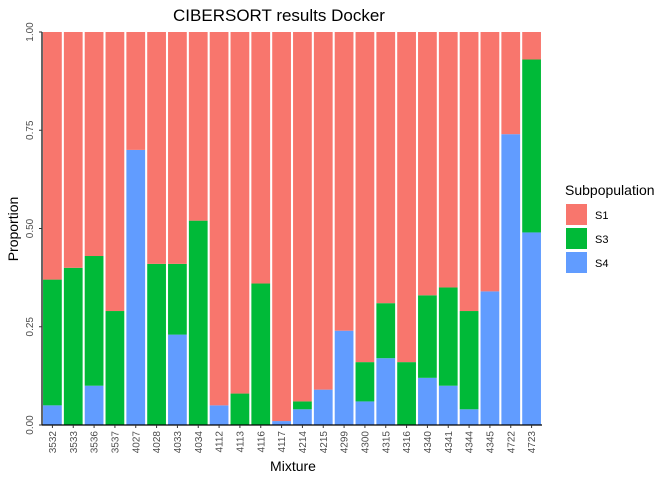 The height and width of the screenshot is (485, 672). What do you see at coordinates (365, 442) in the screenshot?
I see `x-tick-label: 4300` at bounding box center [365, 442].